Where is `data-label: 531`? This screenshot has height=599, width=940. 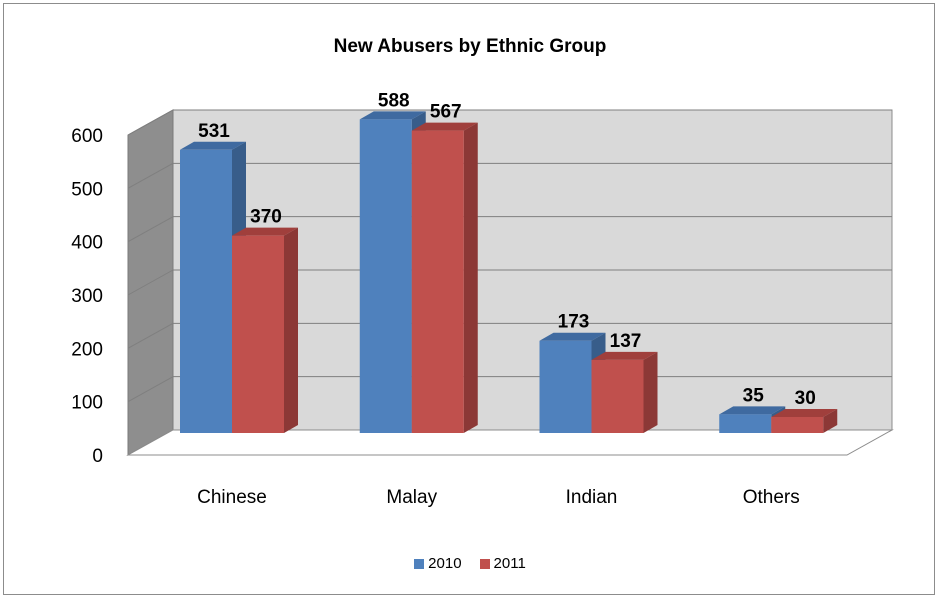
data-label: 531 is located at coordinates (214, 131).